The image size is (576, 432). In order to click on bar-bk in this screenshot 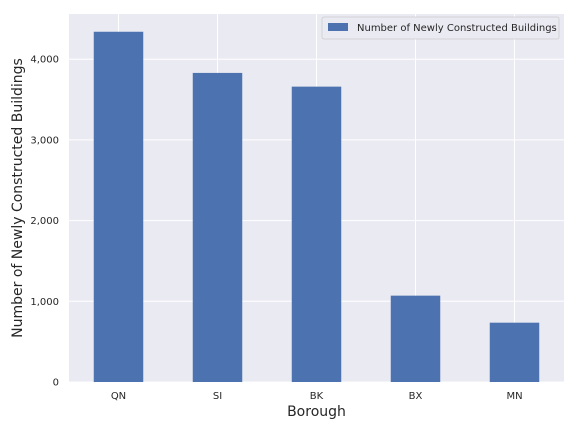, I will do `click(316, 234)`.